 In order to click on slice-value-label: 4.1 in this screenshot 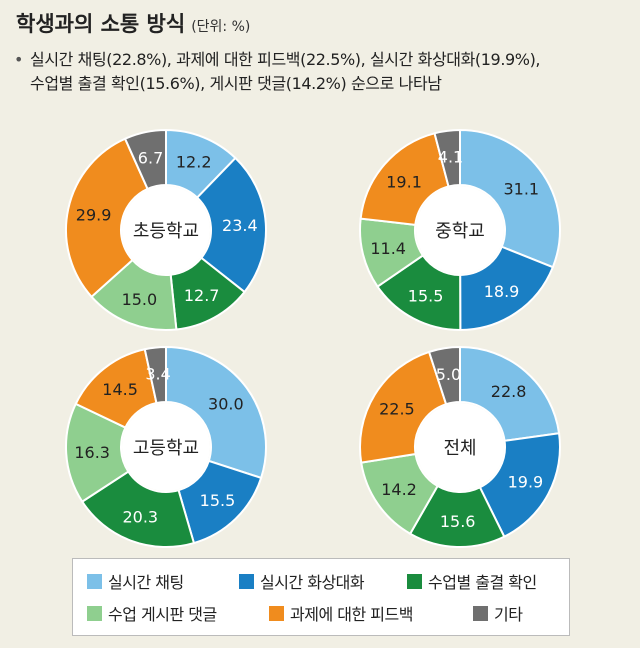, I will do `click(450, 157)`.